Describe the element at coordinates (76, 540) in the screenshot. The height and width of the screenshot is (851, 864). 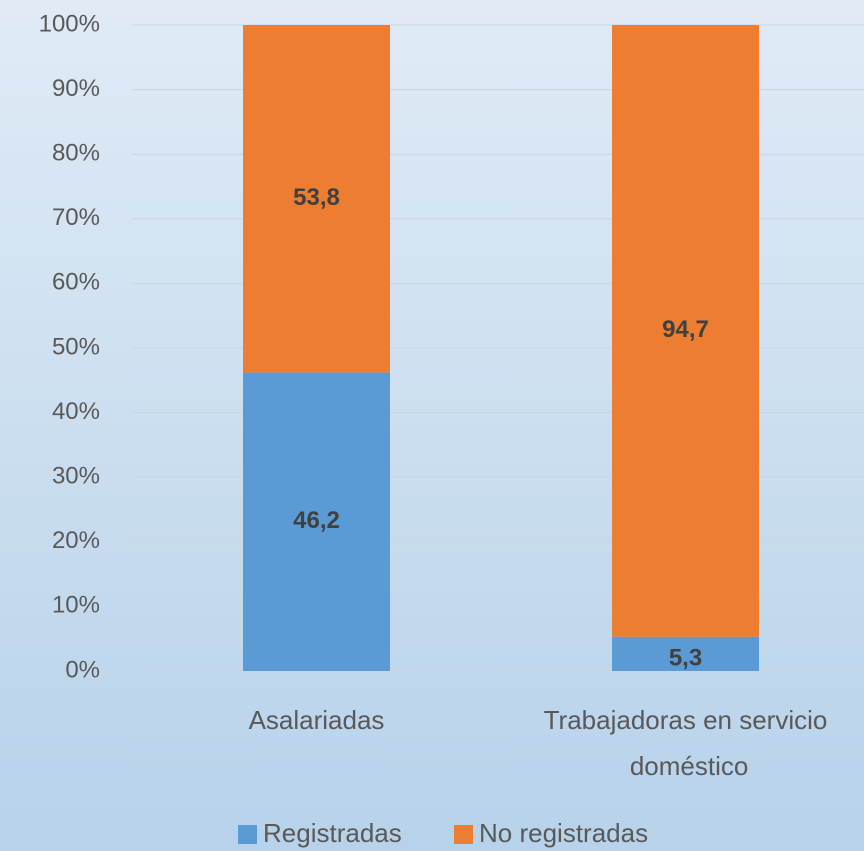
I see `y-tick-label: 20%` at that location.